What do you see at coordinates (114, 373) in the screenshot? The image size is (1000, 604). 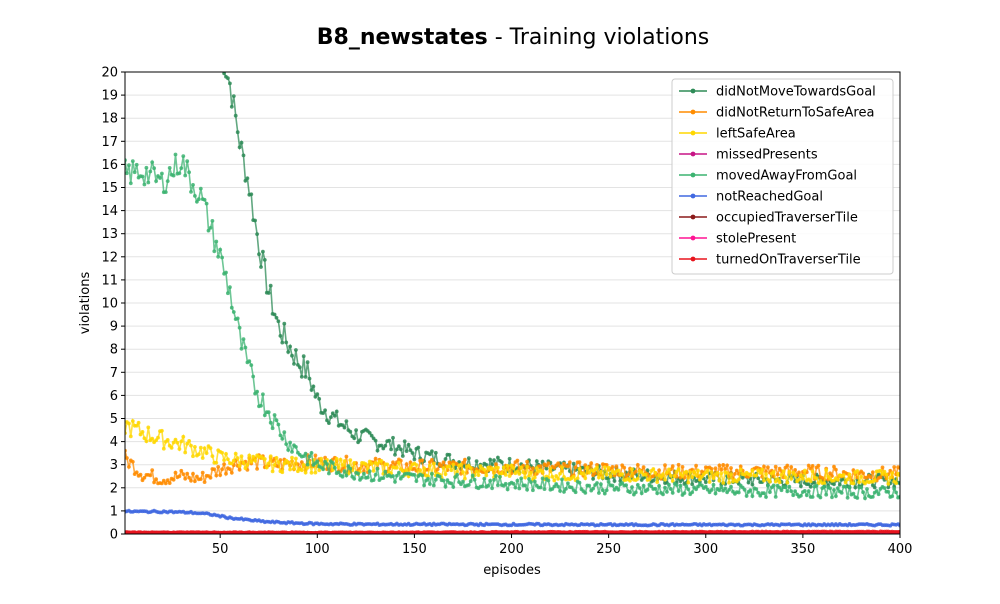 I see `y-tick-label: 7` at bounding box center [114, 373].